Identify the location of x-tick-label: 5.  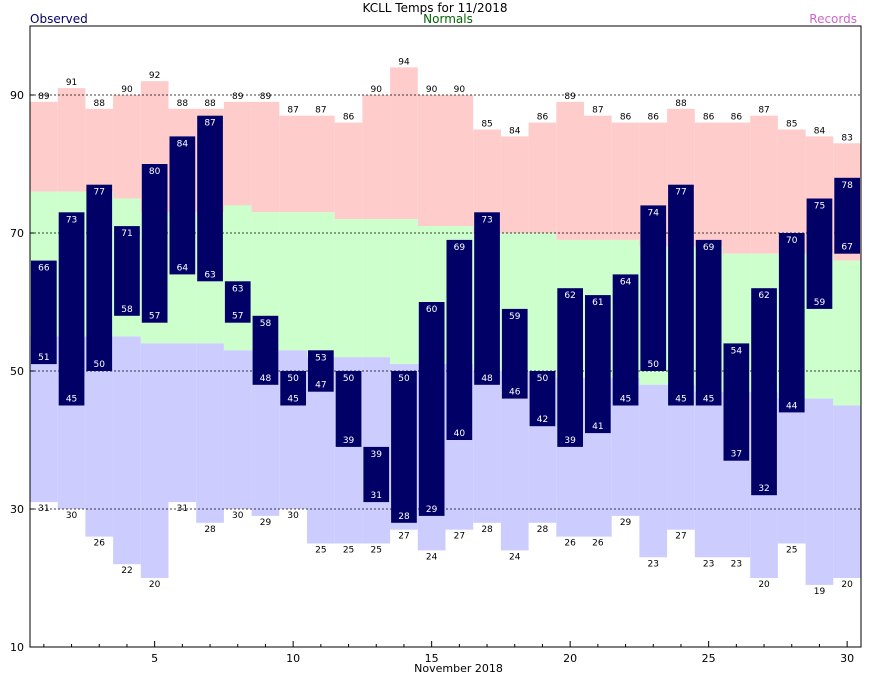
(154, 658).